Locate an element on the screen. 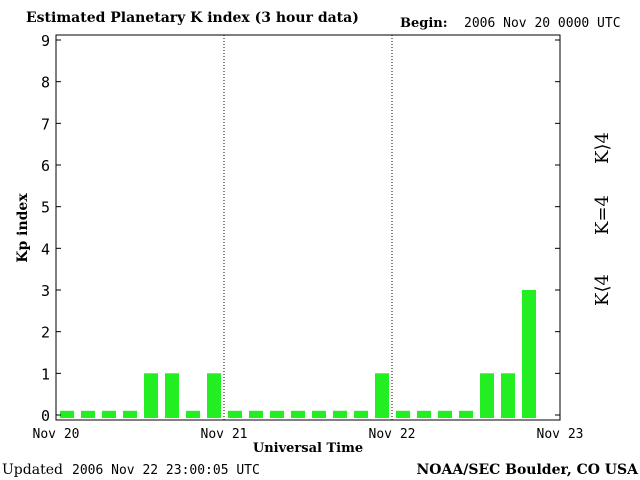 The width and height of the screenshot is (640, 480). updated-label: Updated is located at coordinates (32, 470).